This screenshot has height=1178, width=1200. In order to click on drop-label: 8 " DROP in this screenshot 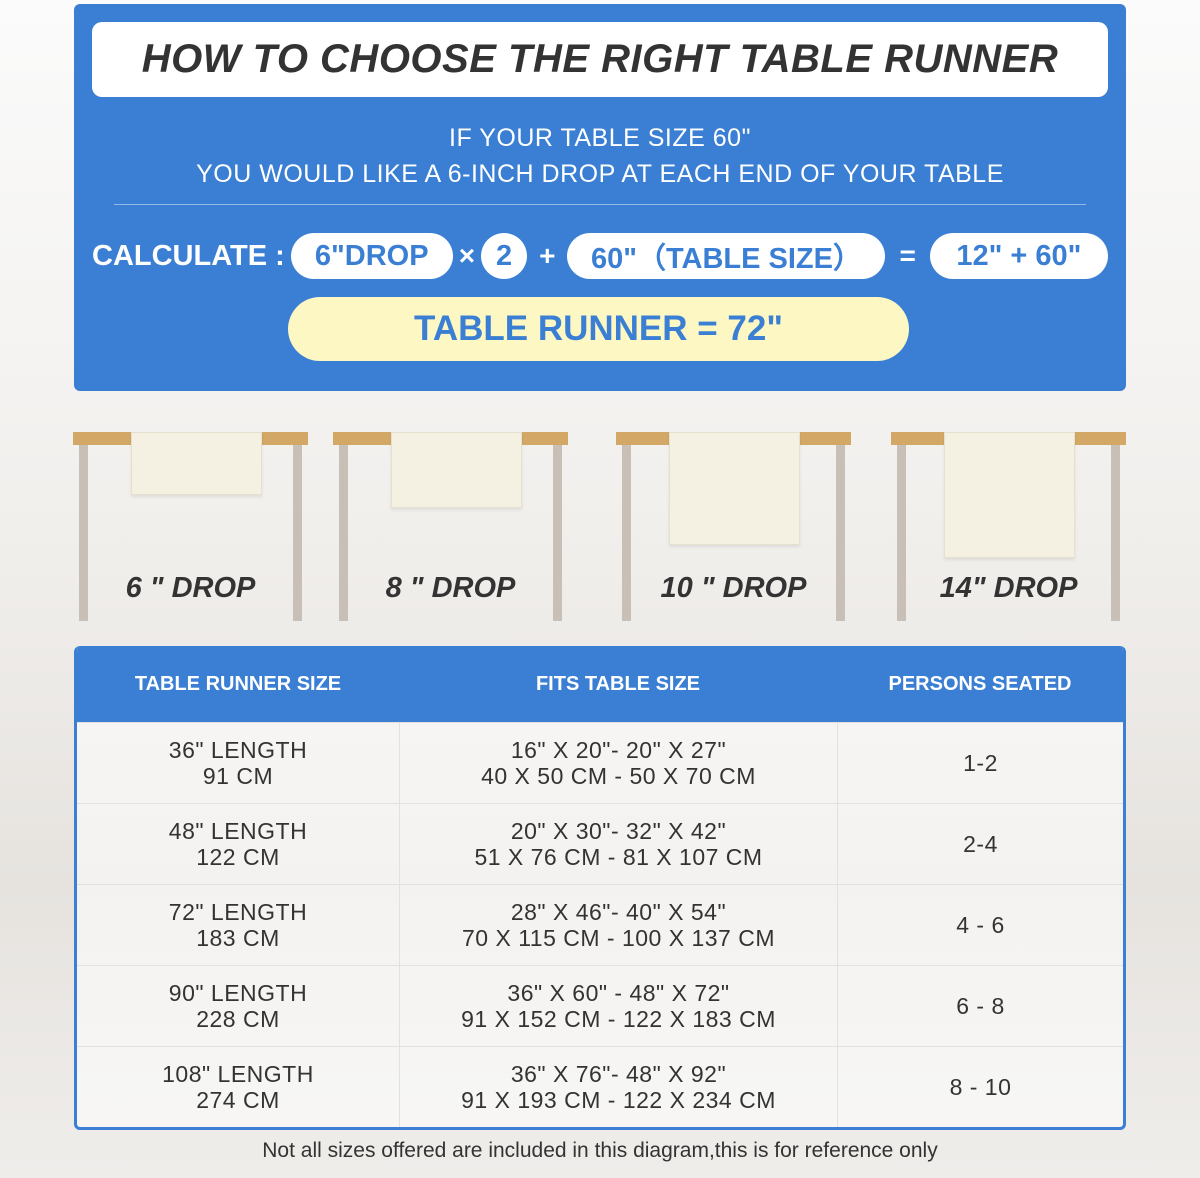, I will do `click(450, 588)`.